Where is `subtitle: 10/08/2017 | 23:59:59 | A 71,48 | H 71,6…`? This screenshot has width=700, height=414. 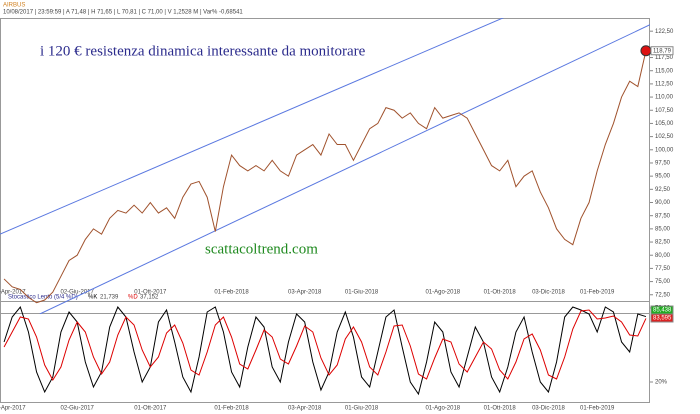
subtitle: 10/08/2017 | 23:59:59 | A 71,48 | H 71,6… is located at coordinates (123, 13).